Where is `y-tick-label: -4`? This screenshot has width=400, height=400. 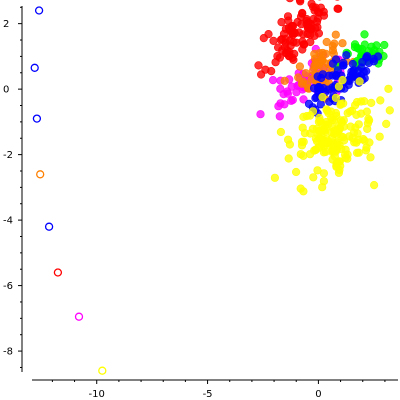
y-tick-label: -4 is located at coordinates (8, 221).